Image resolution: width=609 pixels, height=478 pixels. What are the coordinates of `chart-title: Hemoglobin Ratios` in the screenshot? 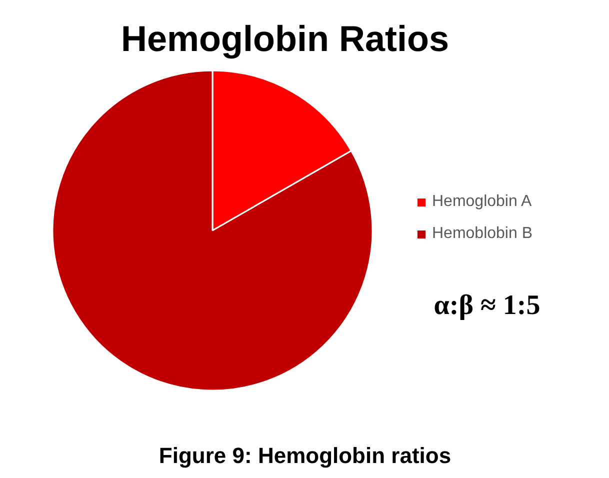 It's located at (285, 38).